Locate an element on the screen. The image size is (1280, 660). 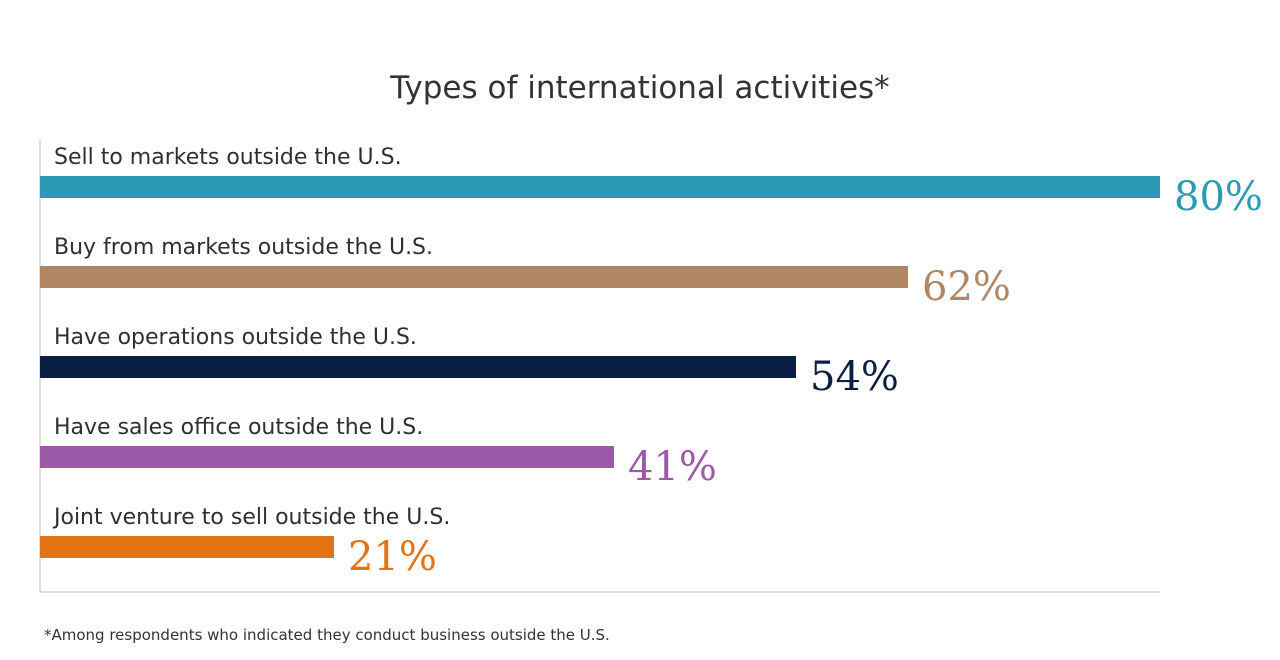
category-label: Have sales office outside the U.S. is located at coordinates (238, 427).